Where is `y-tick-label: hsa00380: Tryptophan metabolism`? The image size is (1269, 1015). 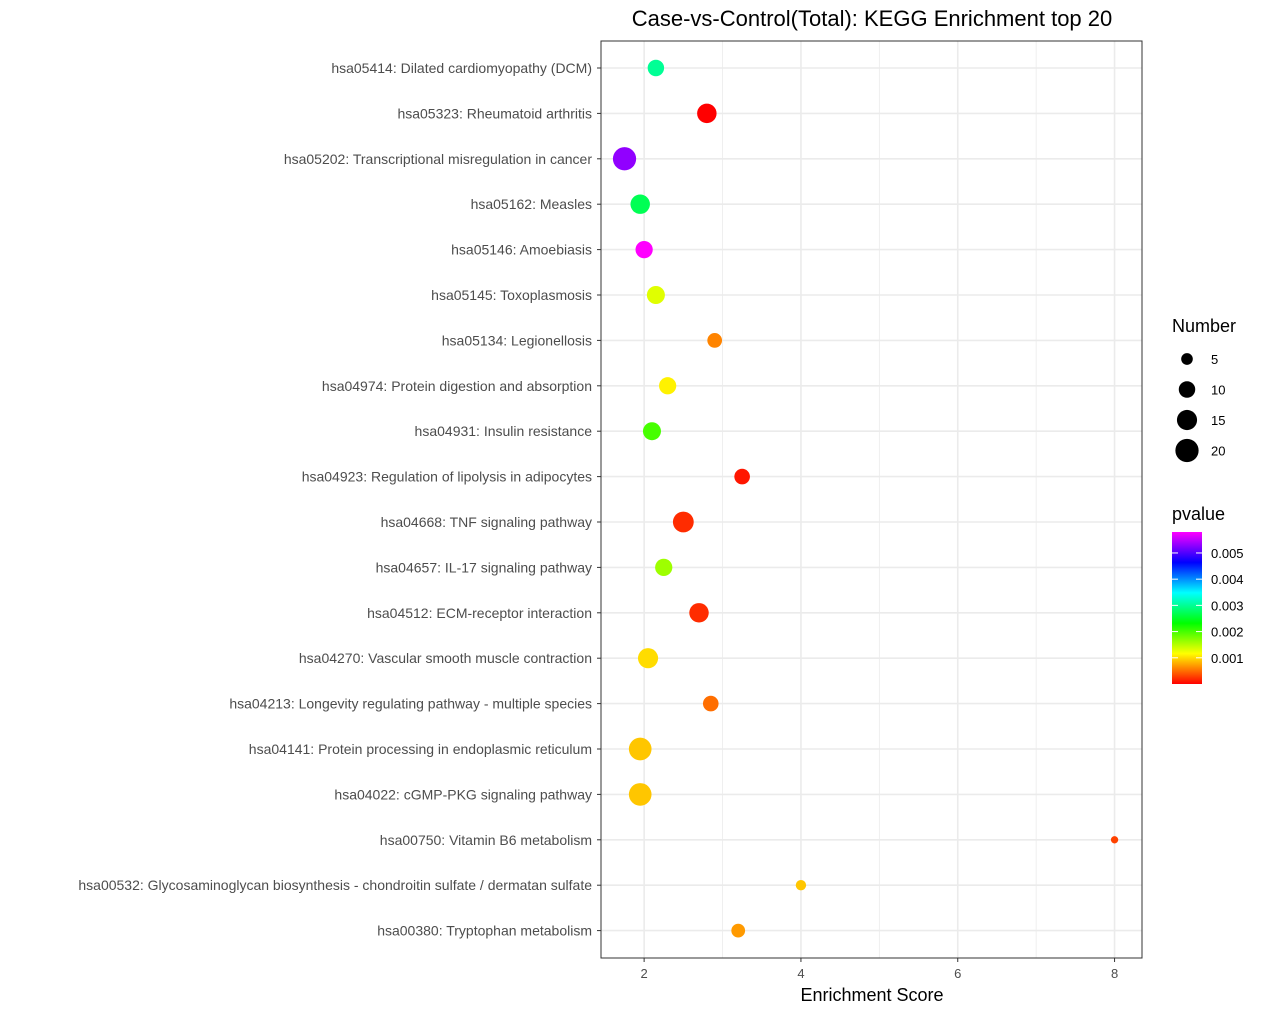 y-tick-label: hsa00380: Tryptophan metabolism is located at coordinates (484, 931).